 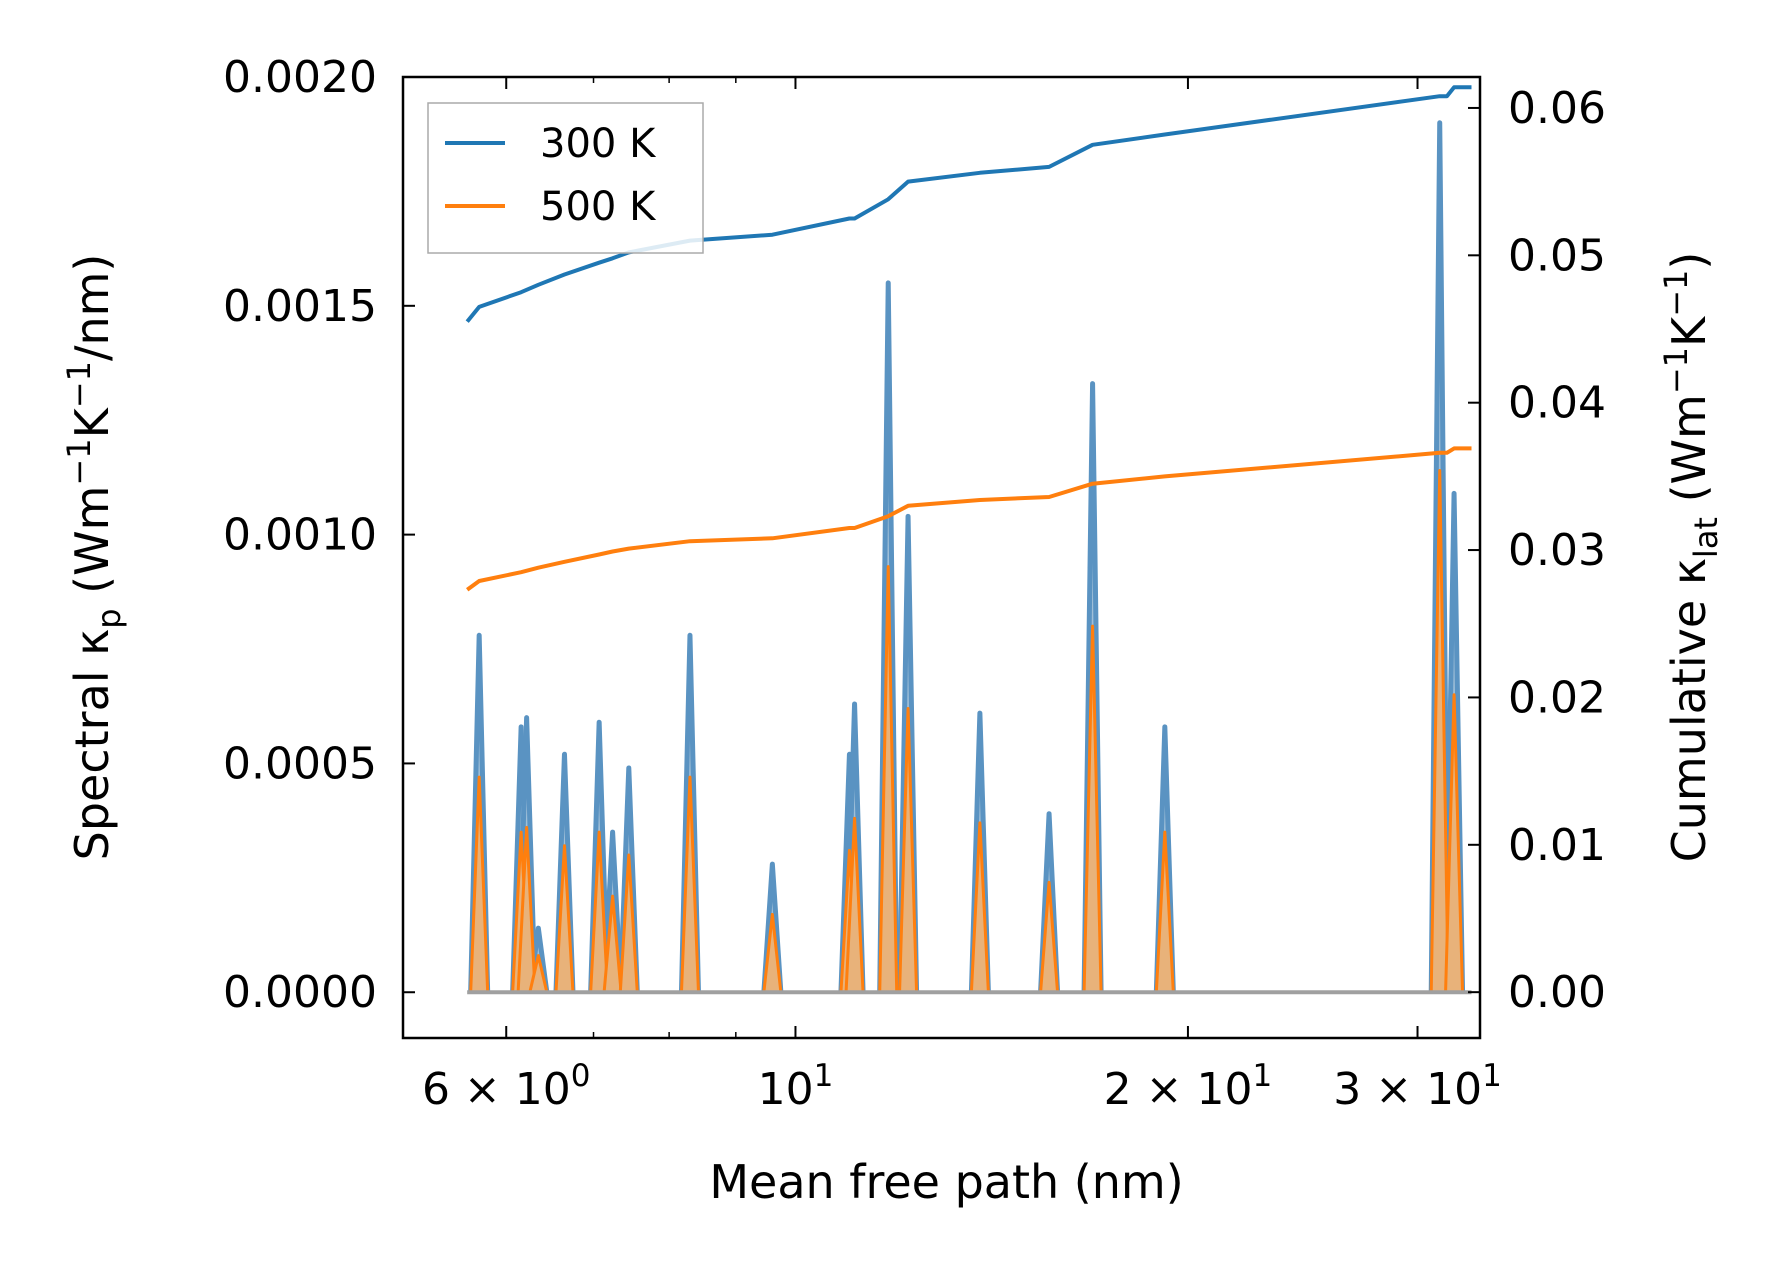 I want to click on legend: 300 K 500 K, so click(x=565, y=178).